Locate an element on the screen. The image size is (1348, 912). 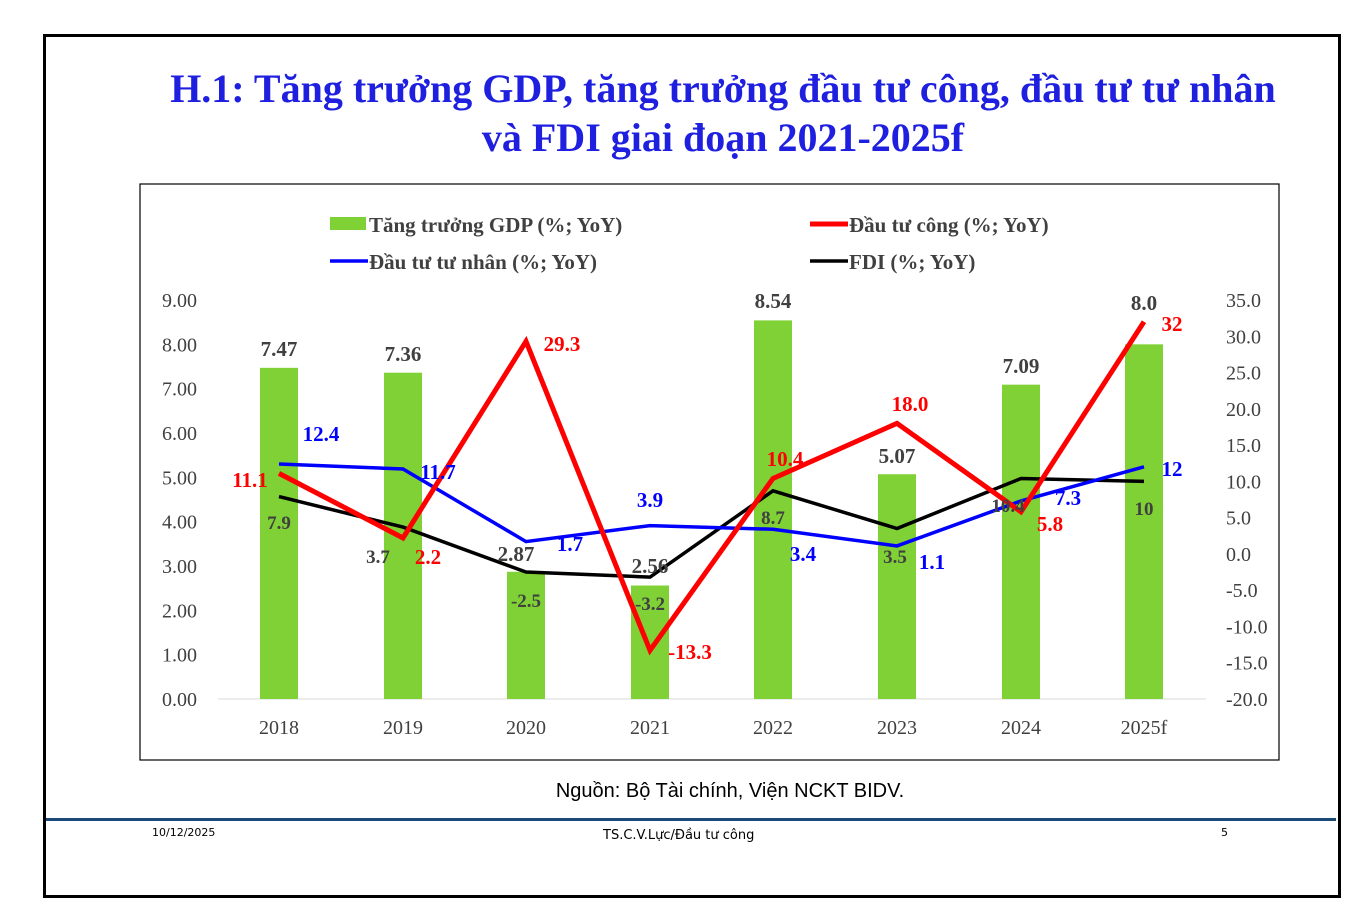
y-left-tick-label: 4.00 is located at coordinates (179, 523).